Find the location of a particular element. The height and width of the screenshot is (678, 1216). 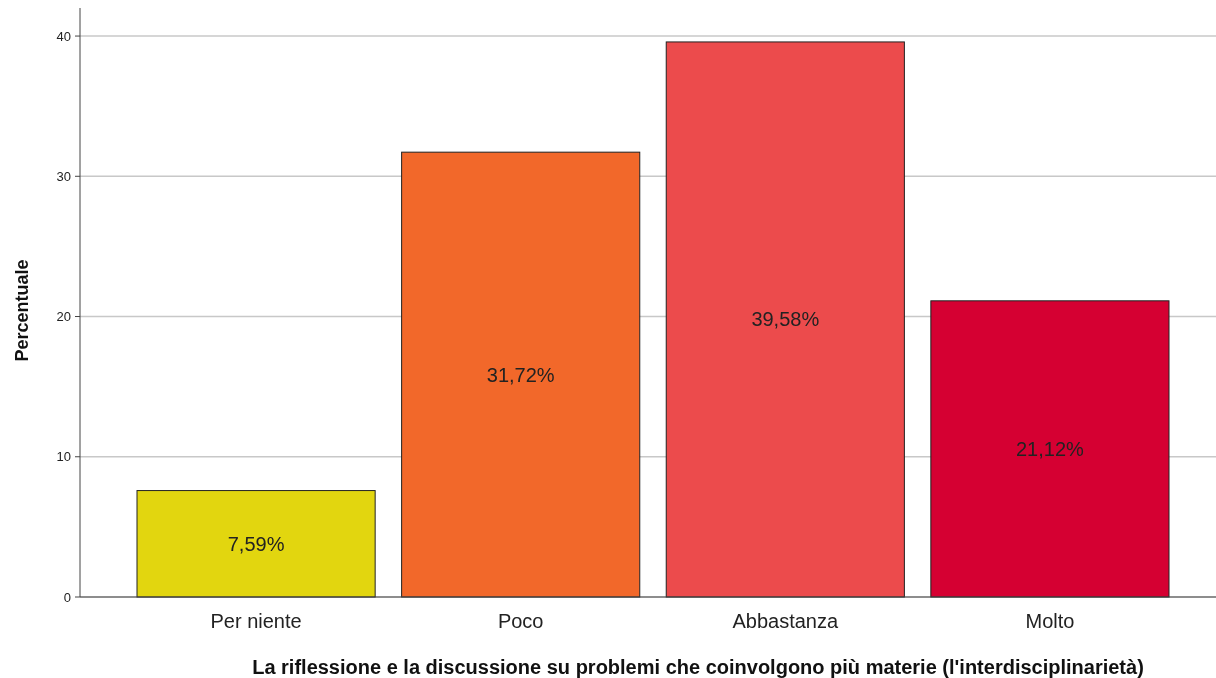

x-tick-label: Per niente is located at coordinates (256, 621).